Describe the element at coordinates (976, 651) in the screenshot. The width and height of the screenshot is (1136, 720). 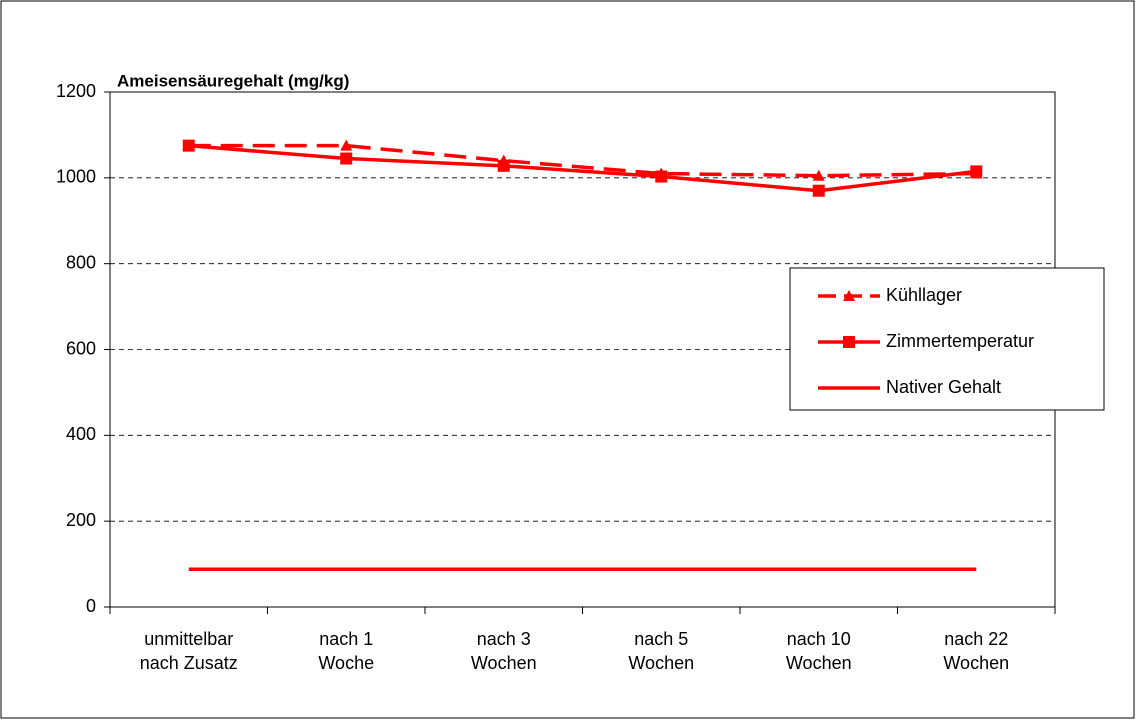
I see `x-tick-label: nach 22 Wochen` at that location.